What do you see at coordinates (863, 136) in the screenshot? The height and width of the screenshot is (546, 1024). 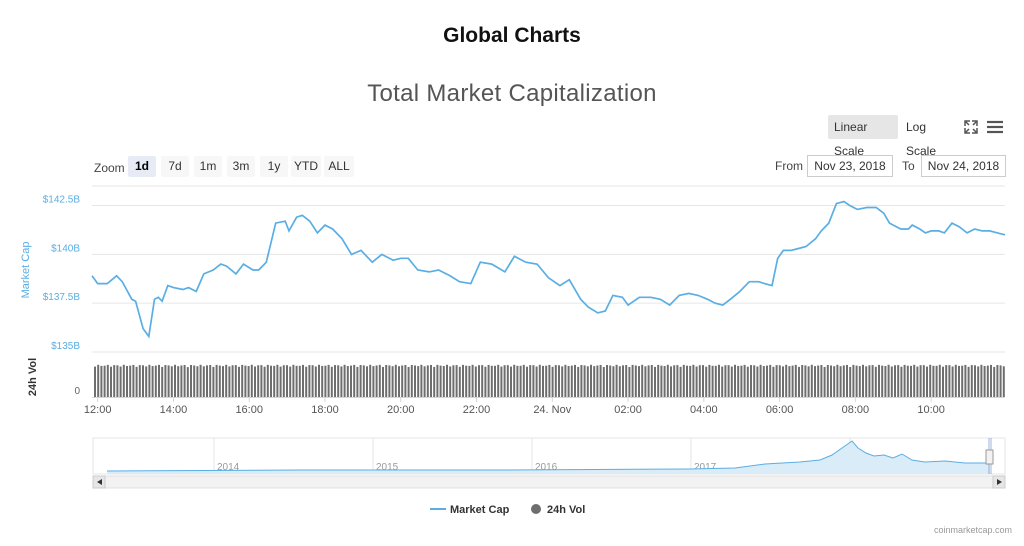 I see `linear-scale-button: Linear Scale` at bounding box center [863, 136].